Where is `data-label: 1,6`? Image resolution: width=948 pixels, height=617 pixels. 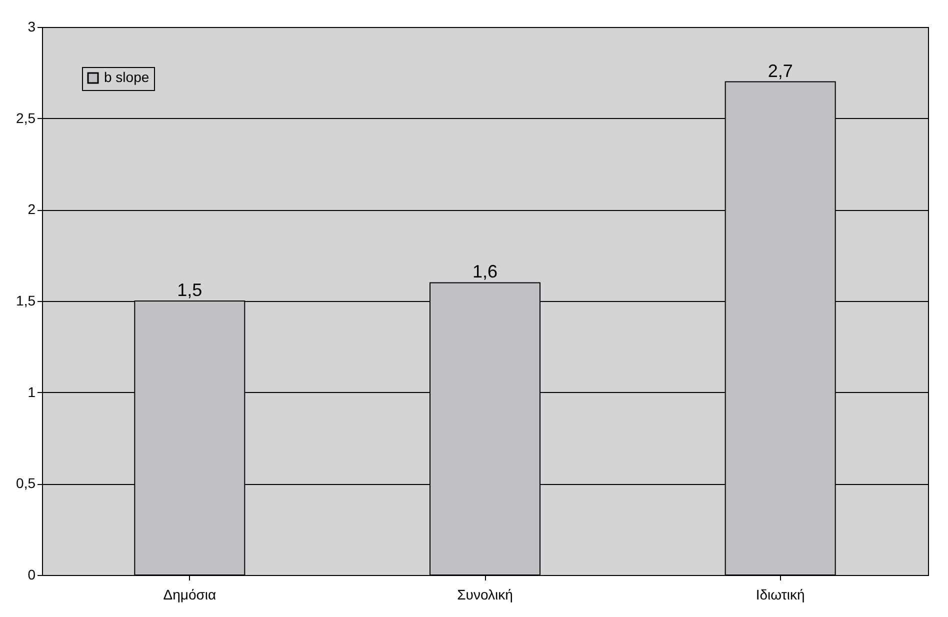
data-label: 1,6 is located at coordinates (485, 272).